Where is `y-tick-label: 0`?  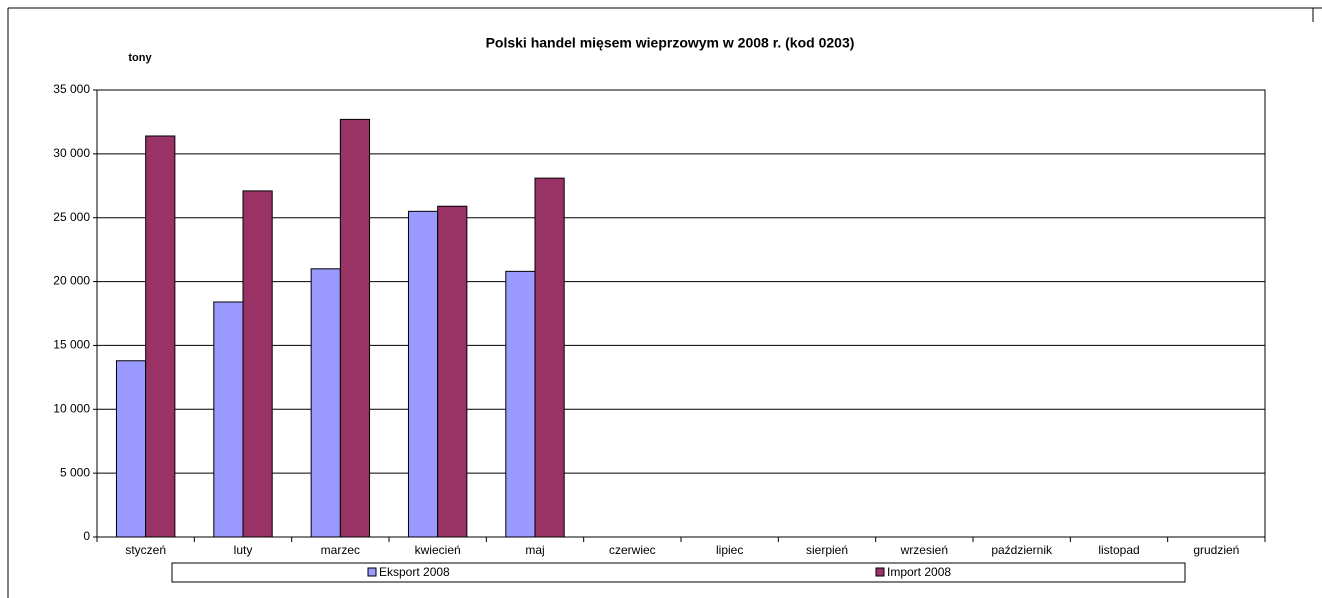
y-tick-label: 0 is located at coordinates (86, 536).